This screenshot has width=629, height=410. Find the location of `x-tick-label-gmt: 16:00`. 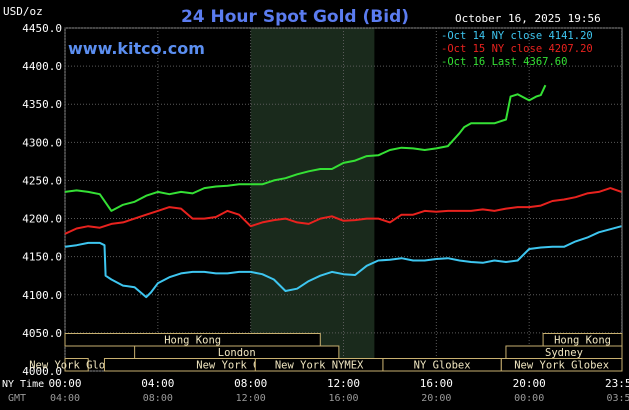

x-tick-label-gmt: 16:00 is located at coordinates (343, 398).